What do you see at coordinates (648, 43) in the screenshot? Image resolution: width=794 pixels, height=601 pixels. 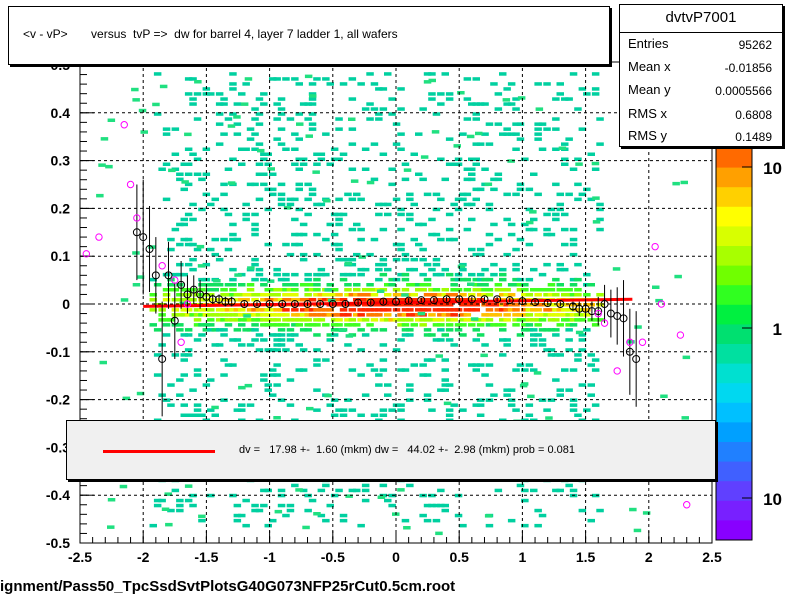 I see `stat-label-entries: Entries` at bounding box center [648, 43].